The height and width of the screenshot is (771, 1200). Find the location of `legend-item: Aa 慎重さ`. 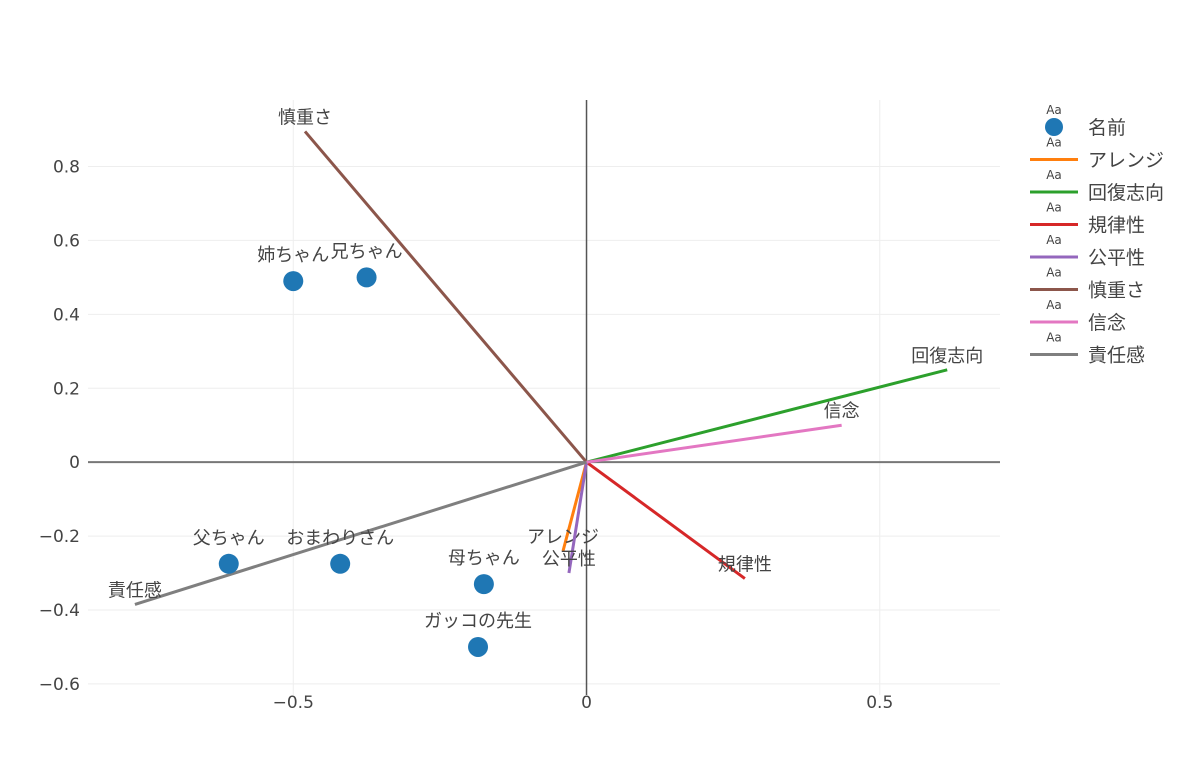

legend-item: Aa 慎重さ is located at coordinates (1087, 284).